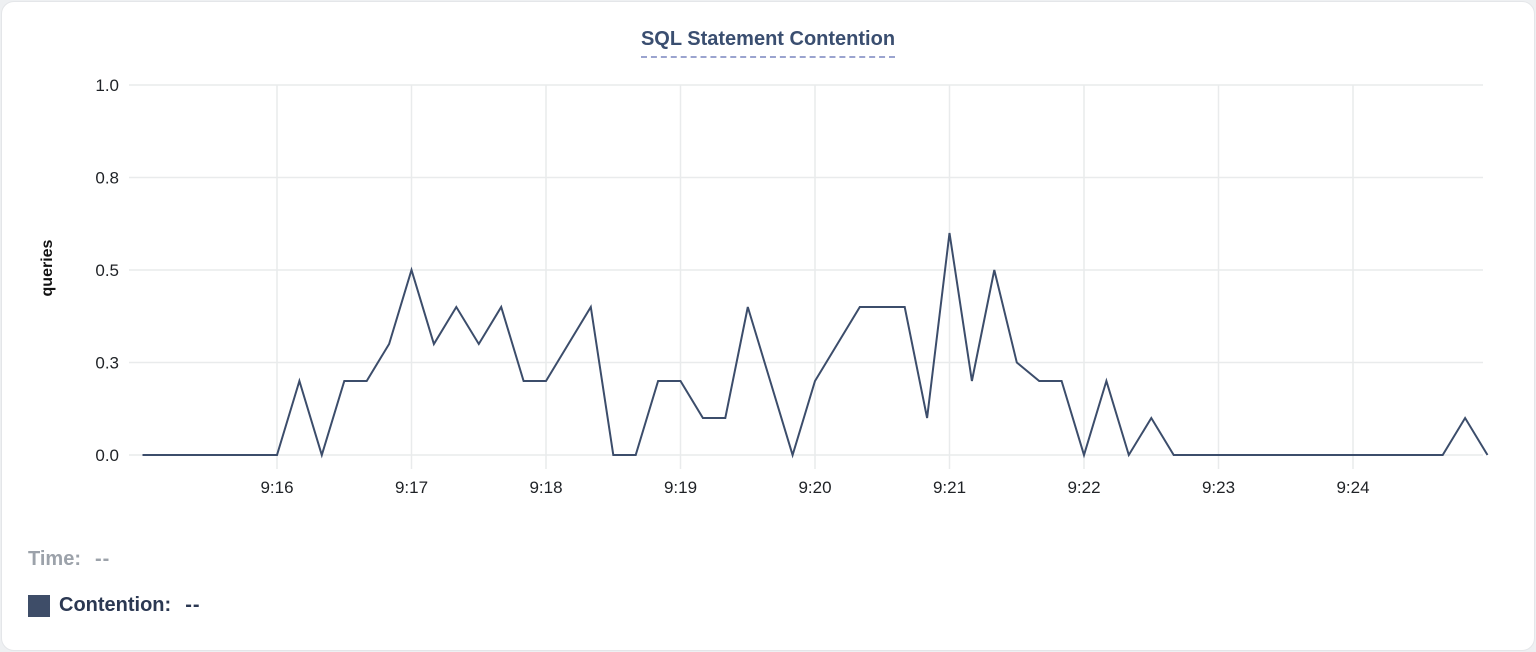 This screenshot has width=1536, height=652. What do you see at coordinates (1218, 487) in the screenshot?
I see `x-tick-label: 9:23` at bounding box center [1218, 487].